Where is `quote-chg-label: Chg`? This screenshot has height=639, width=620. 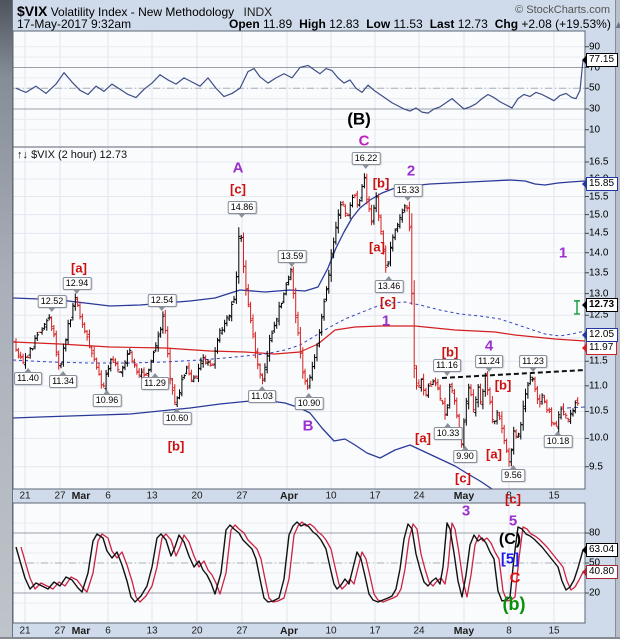
quote-chg-label: Chg is located at coordinates (506, 24).